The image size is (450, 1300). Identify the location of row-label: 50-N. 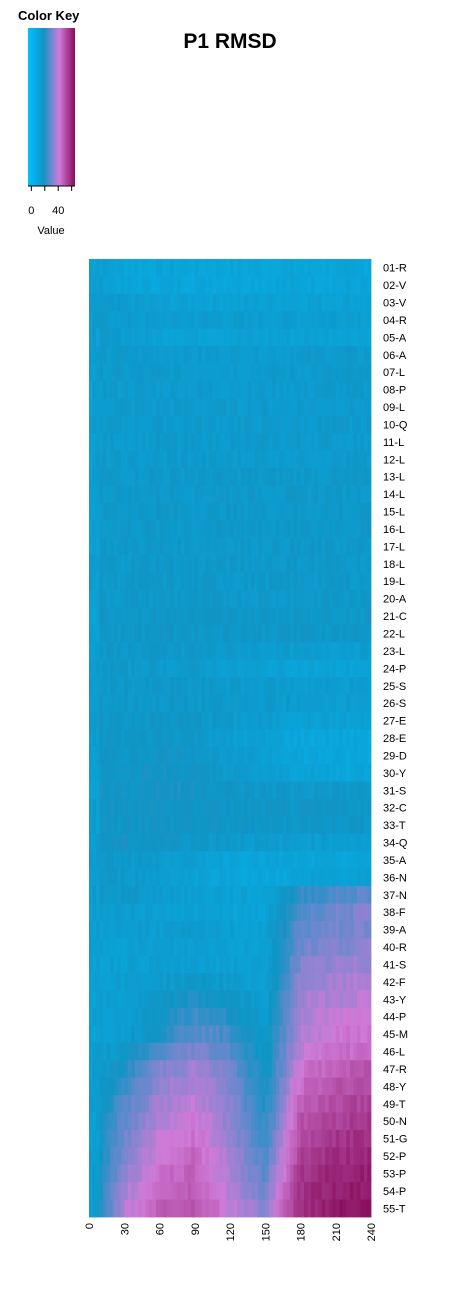
(395, 1122).